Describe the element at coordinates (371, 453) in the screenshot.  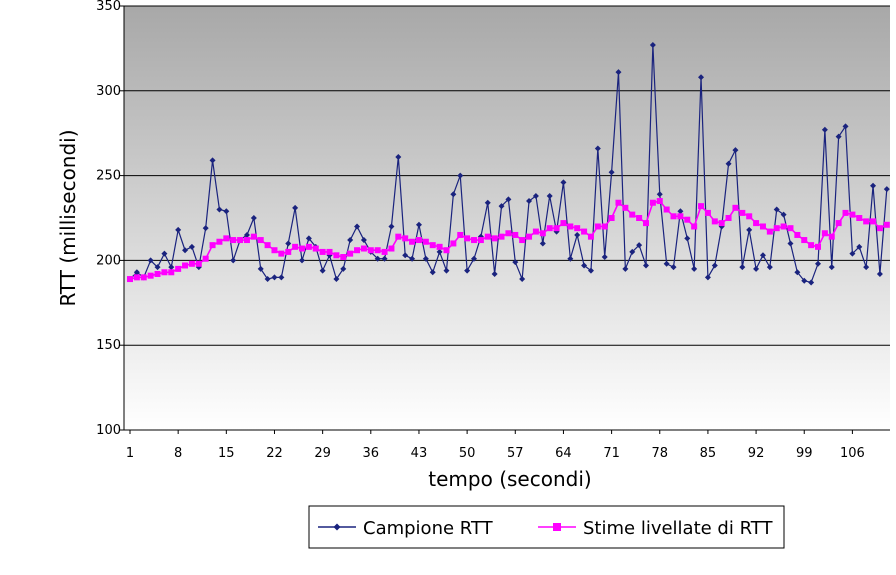
I see `x-tick-label: 36` at that location.